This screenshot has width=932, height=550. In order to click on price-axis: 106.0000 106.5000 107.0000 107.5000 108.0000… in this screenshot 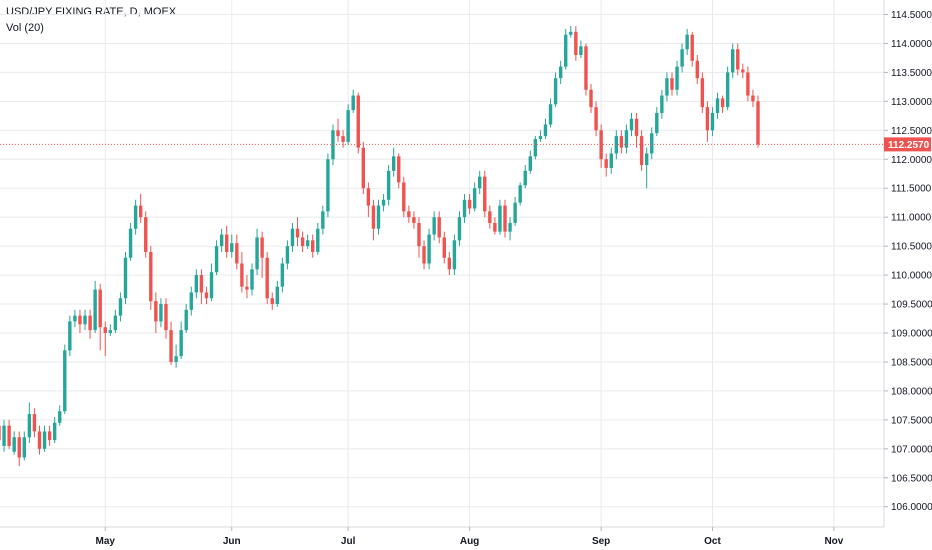, I will do `click(907, 263)`.